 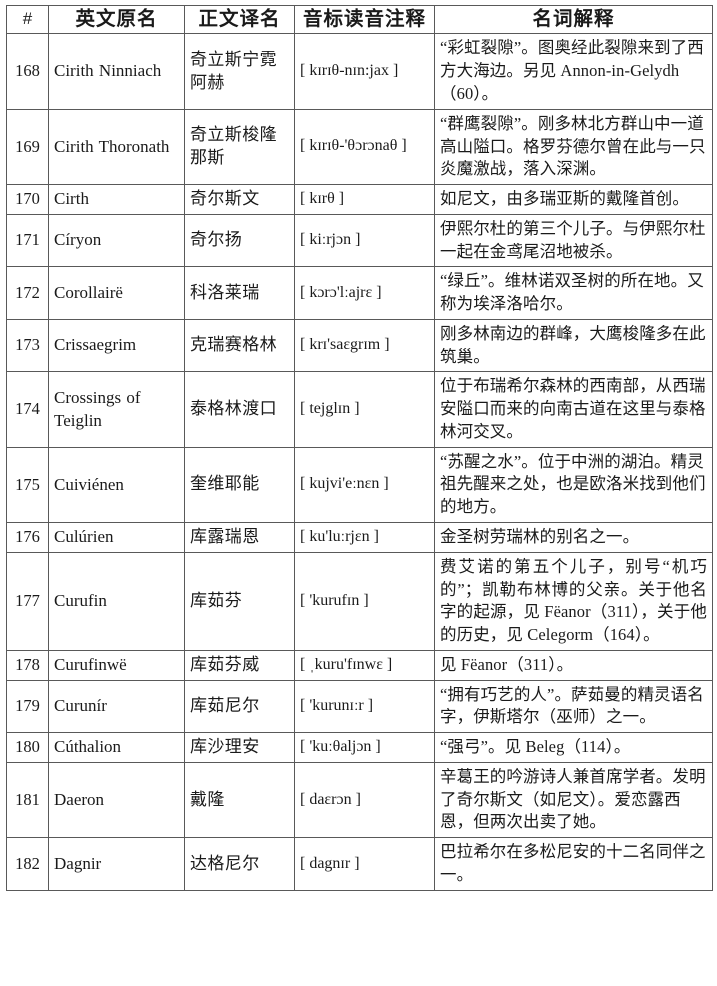 What do you see at coordinates (27, 147) in the screenshot?
I see `cell-index: 169` at bounding box center [27, 147].